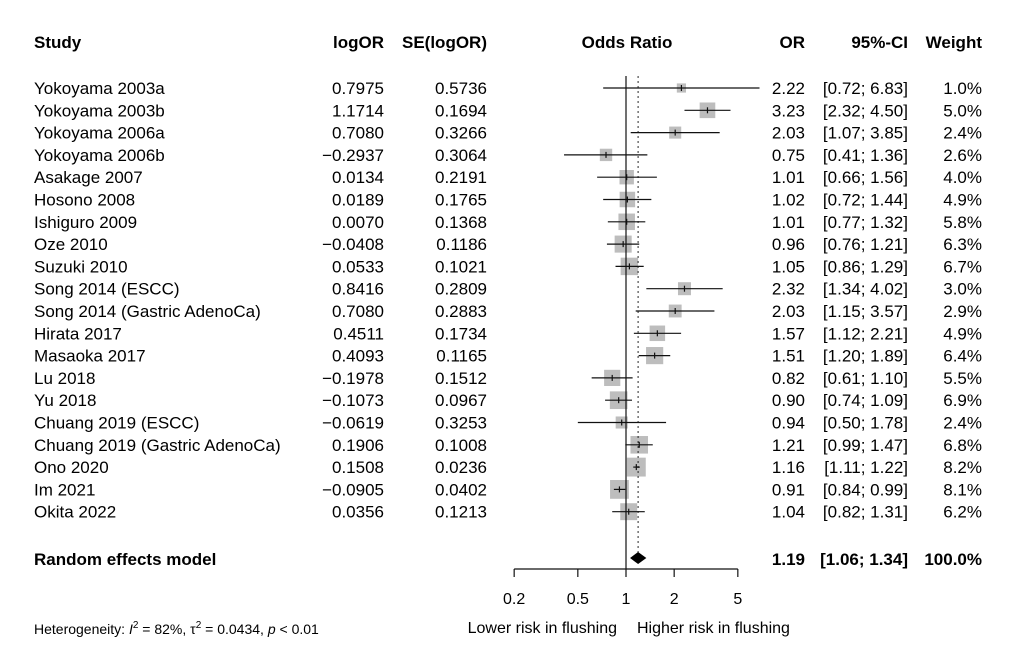  I want to click on study-se: 0.0236, so click(461, 467).